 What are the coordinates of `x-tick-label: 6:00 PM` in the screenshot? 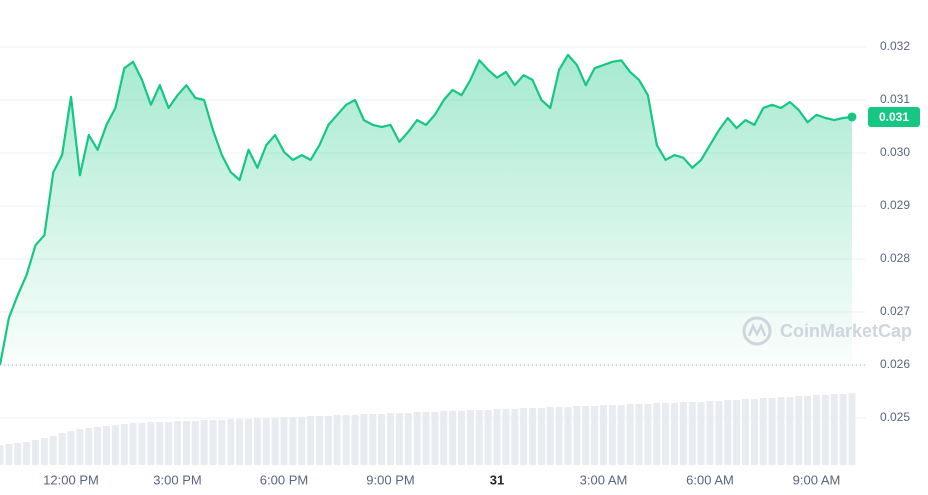 It's located at (284, 479).